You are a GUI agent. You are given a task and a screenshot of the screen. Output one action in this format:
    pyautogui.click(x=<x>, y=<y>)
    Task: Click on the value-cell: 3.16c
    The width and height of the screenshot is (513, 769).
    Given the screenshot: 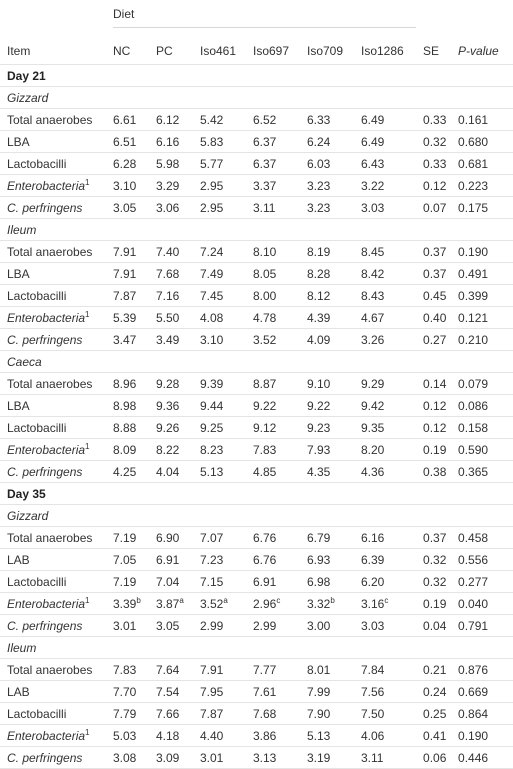 What is the action you would take?
    pyautogui.click(x=385, y=603)
    